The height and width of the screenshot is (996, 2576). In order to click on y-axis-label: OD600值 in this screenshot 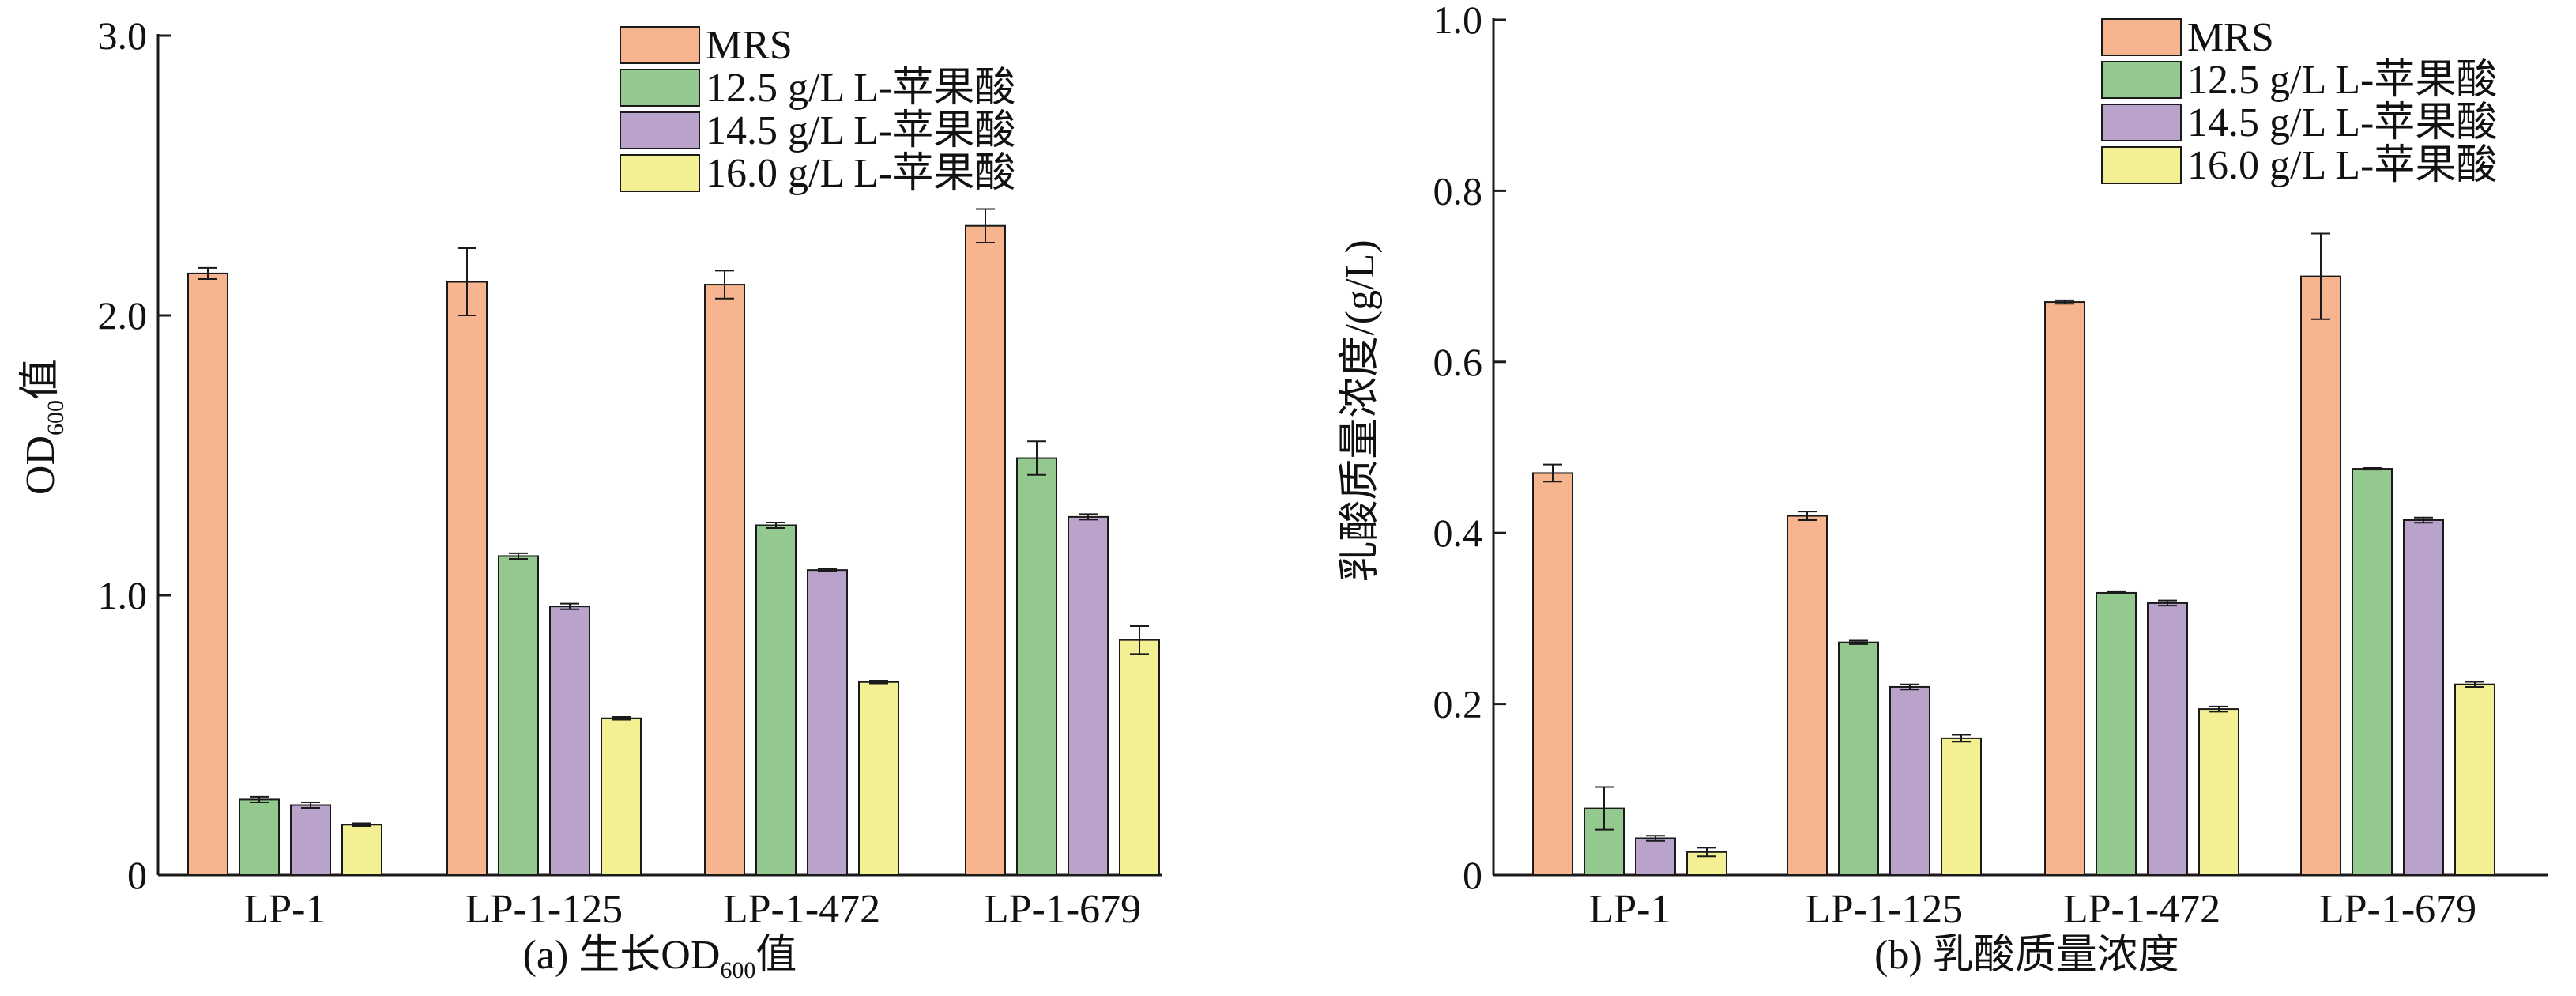, I will do `click(43, 427)`.